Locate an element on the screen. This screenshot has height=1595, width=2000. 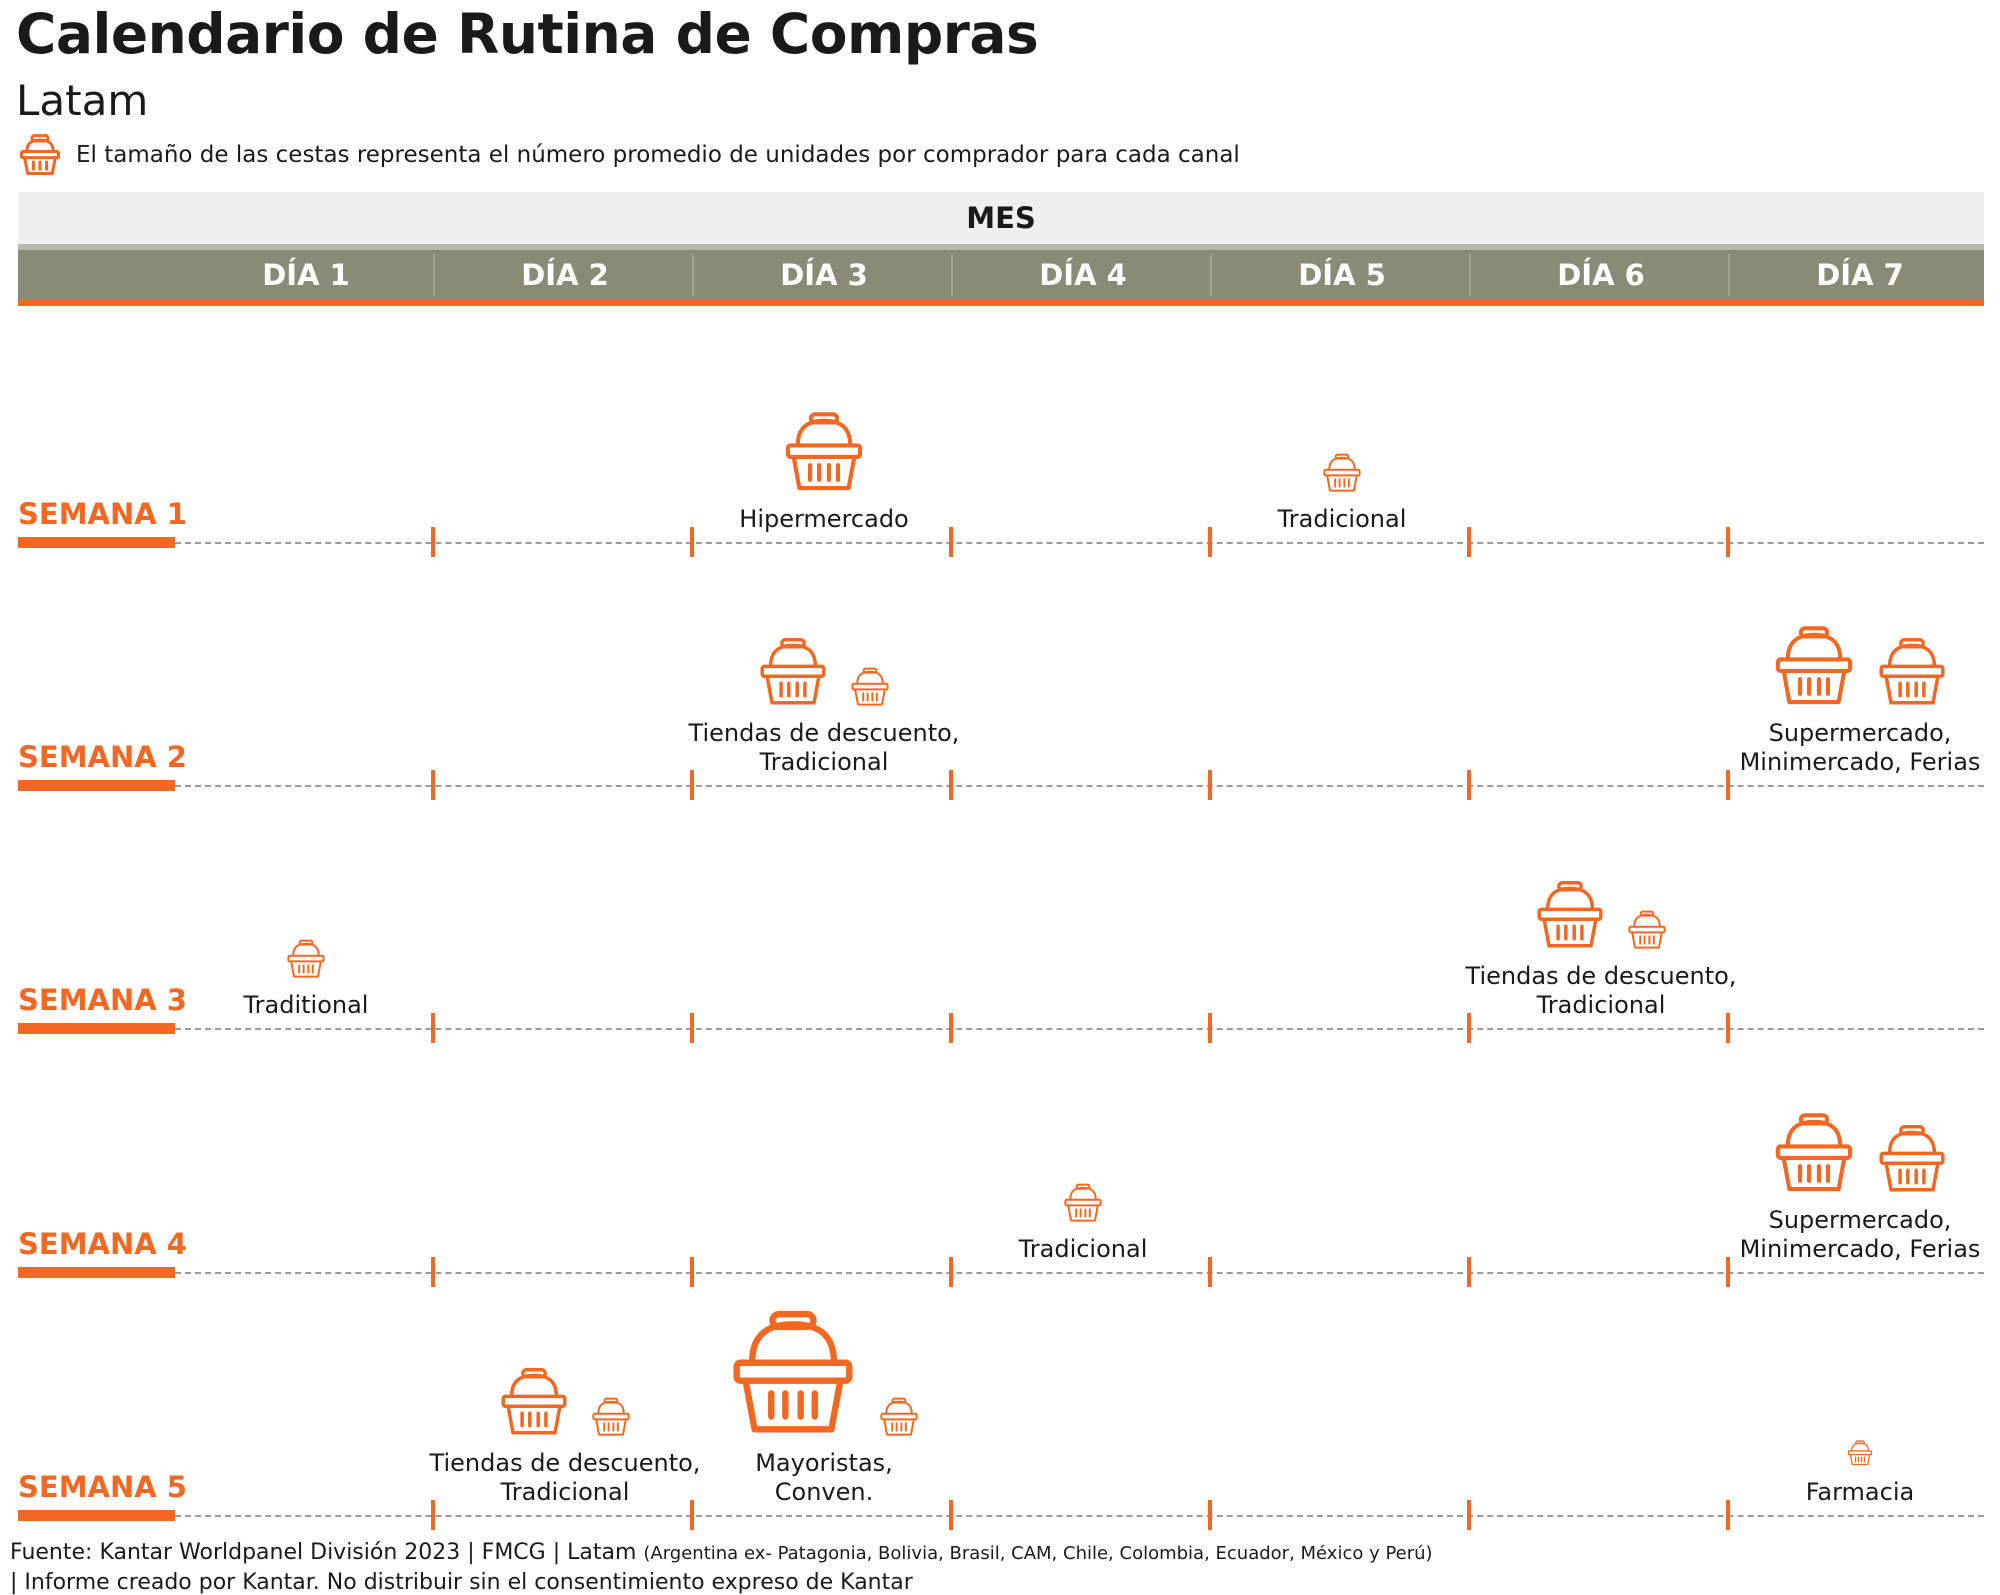
event-label: Traditional is located at coordinates (306, 1005).